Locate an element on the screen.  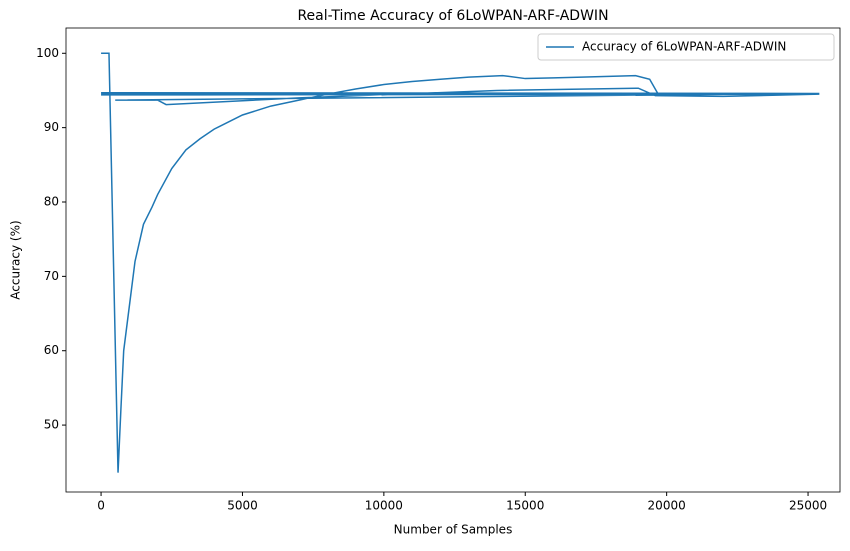
x-tick-label: 25000 is located at coordinates (808, 506).